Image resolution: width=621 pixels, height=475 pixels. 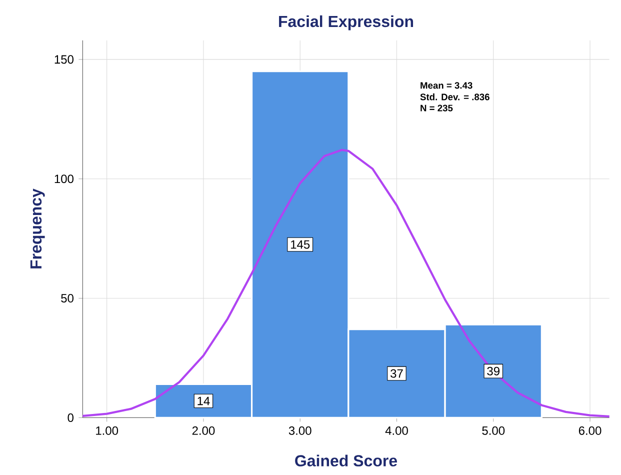 What do you see at coordinates (446, 85) in the screenshot?
I see `annotation: Mean = 3.43` at bounding box center [446, 85].